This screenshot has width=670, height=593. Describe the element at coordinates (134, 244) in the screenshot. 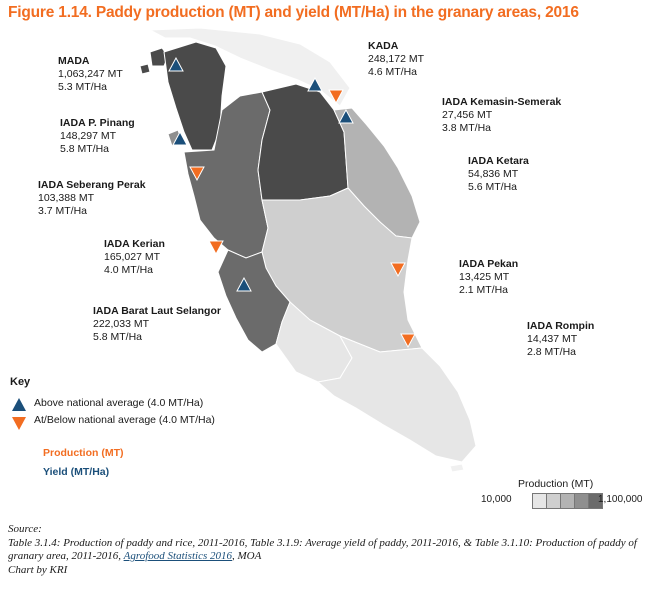

I see `area-name: IADA Kerian` at that location.